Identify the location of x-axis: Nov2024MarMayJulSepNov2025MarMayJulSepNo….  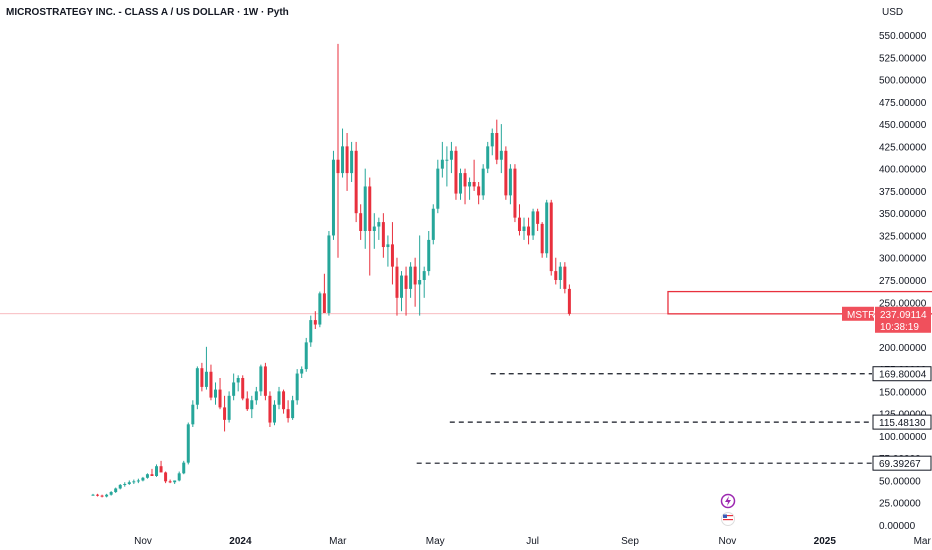
(533, 541).